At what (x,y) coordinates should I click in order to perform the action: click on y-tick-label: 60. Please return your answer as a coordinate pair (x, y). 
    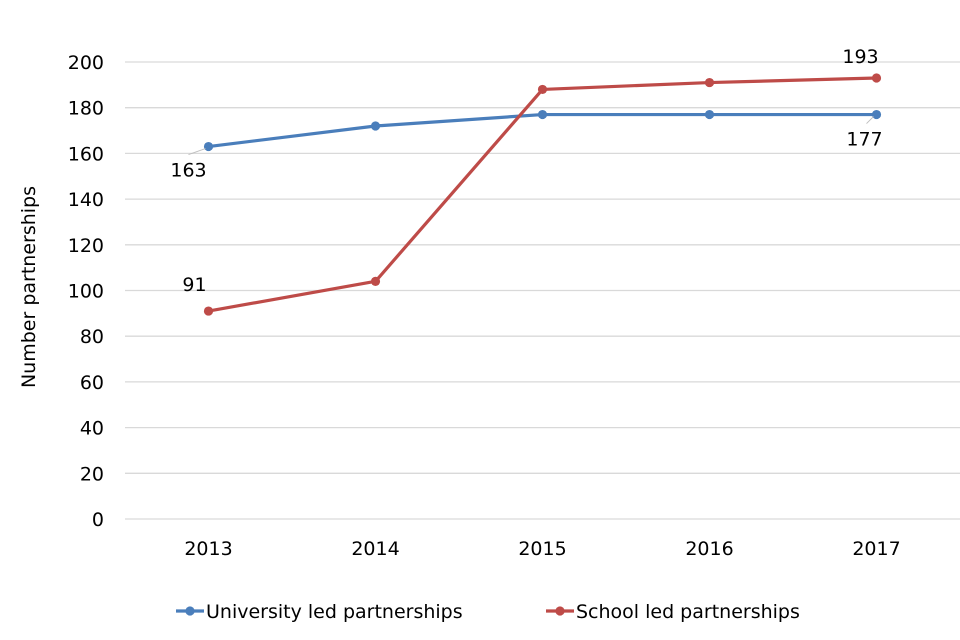
    Looking at the image, I should click on (92, 383).